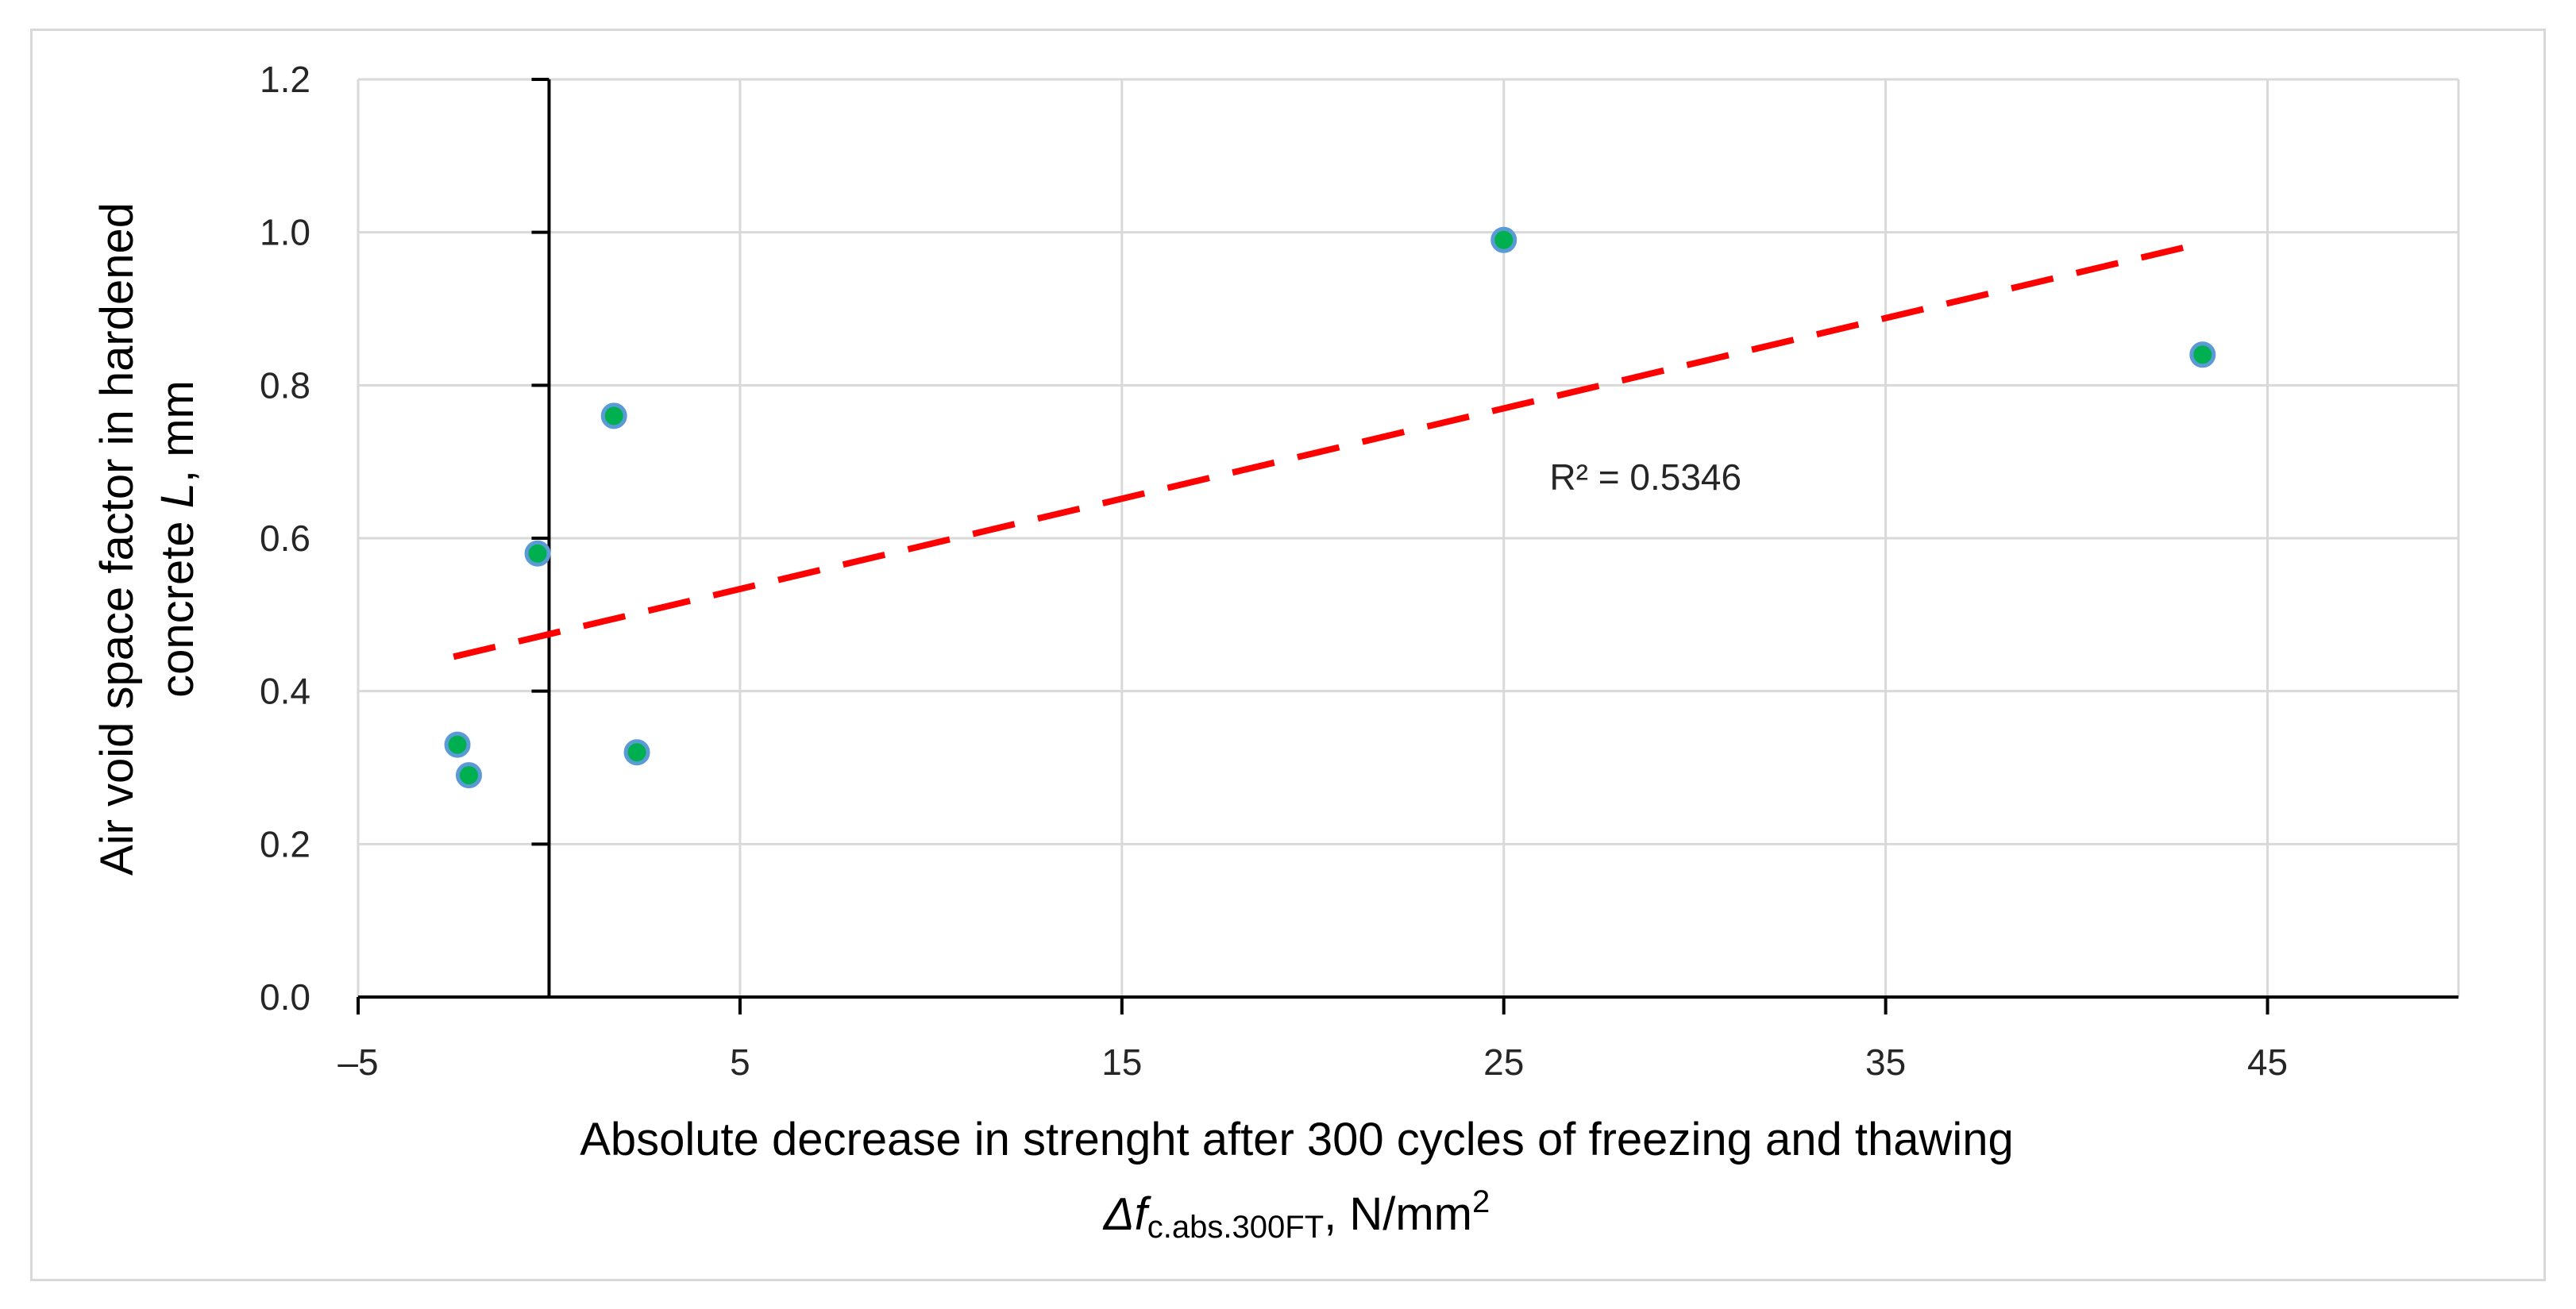  I want to click on annotations: R² = 0.5346, so click(1645, 477).